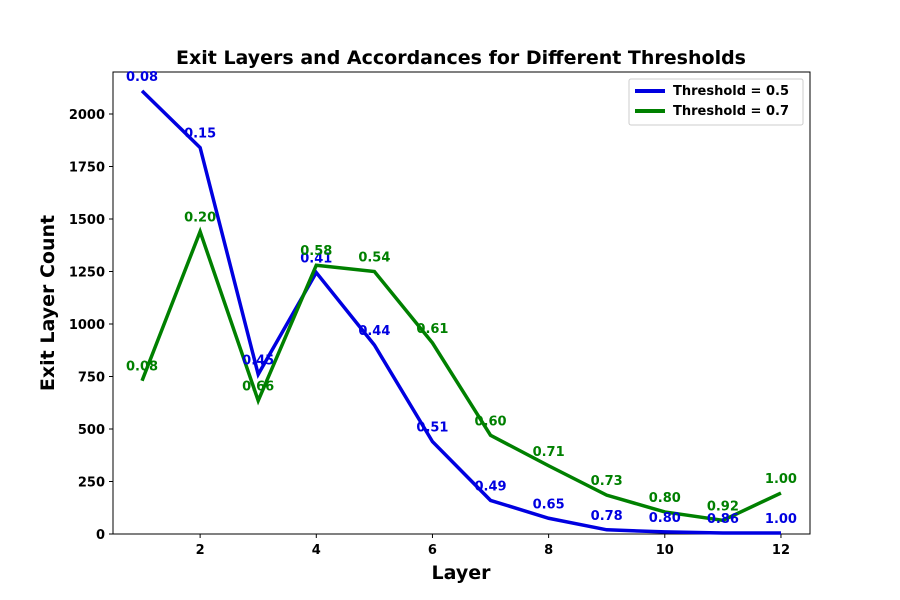 Image resolution: width=900 pixels, height=600 pixels. Describe the element at coordinates (48, 303) in the screenshot. I see `y-axis-label: Exit Layer Count` at that location.